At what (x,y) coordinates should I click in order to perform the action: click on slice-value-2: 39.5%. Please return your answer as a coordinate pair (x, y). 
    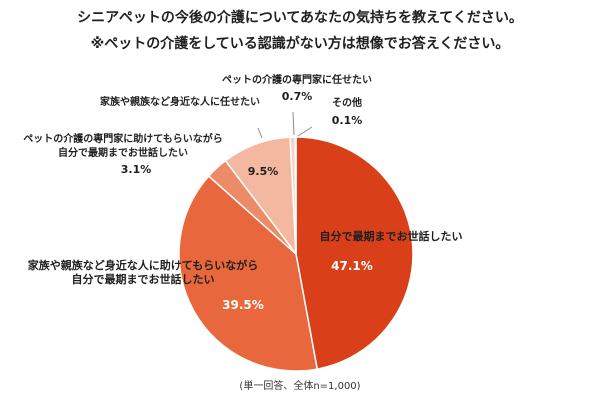
    Looking at the image, I should click on (243, 305).